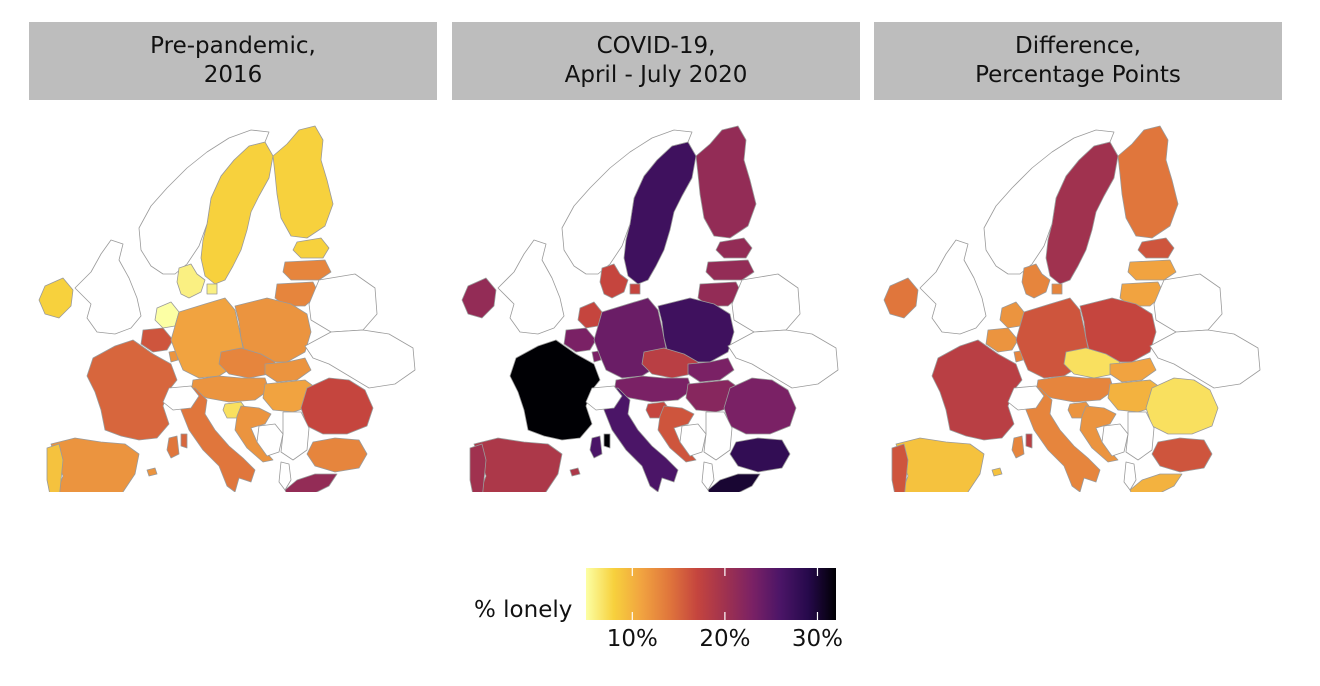  I want to click on color-legend: % lonely 10% 20% 30%, so click(670, 616).